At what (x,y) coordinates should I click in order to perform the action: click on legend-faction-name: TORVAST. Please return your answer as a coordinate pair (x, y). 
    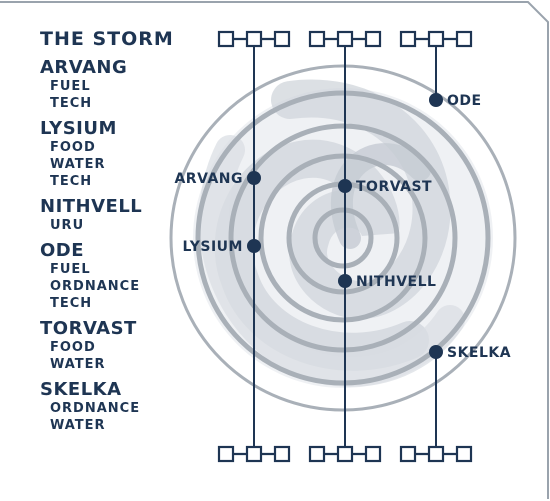
    Looking at the image, I should click on (88, 328).